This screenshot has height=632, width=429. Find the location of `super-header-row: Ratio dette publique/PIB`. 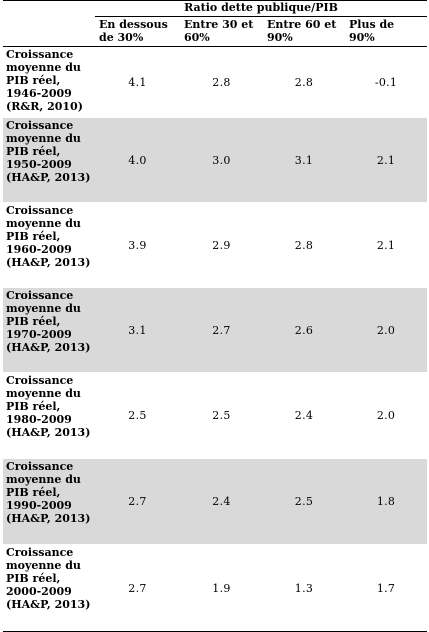

super-header-row: Ratio dette publique/PIB is located at coordinates (215, 8).